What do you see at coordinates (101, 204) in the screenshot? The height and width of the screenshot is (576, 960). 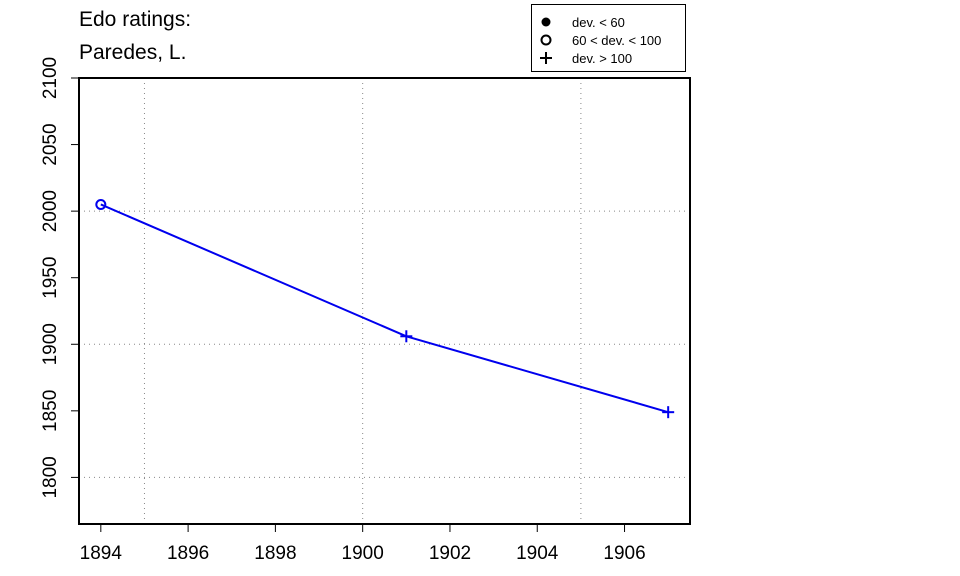 I see `data-point-open-circle` at bounding box center [101, 204].